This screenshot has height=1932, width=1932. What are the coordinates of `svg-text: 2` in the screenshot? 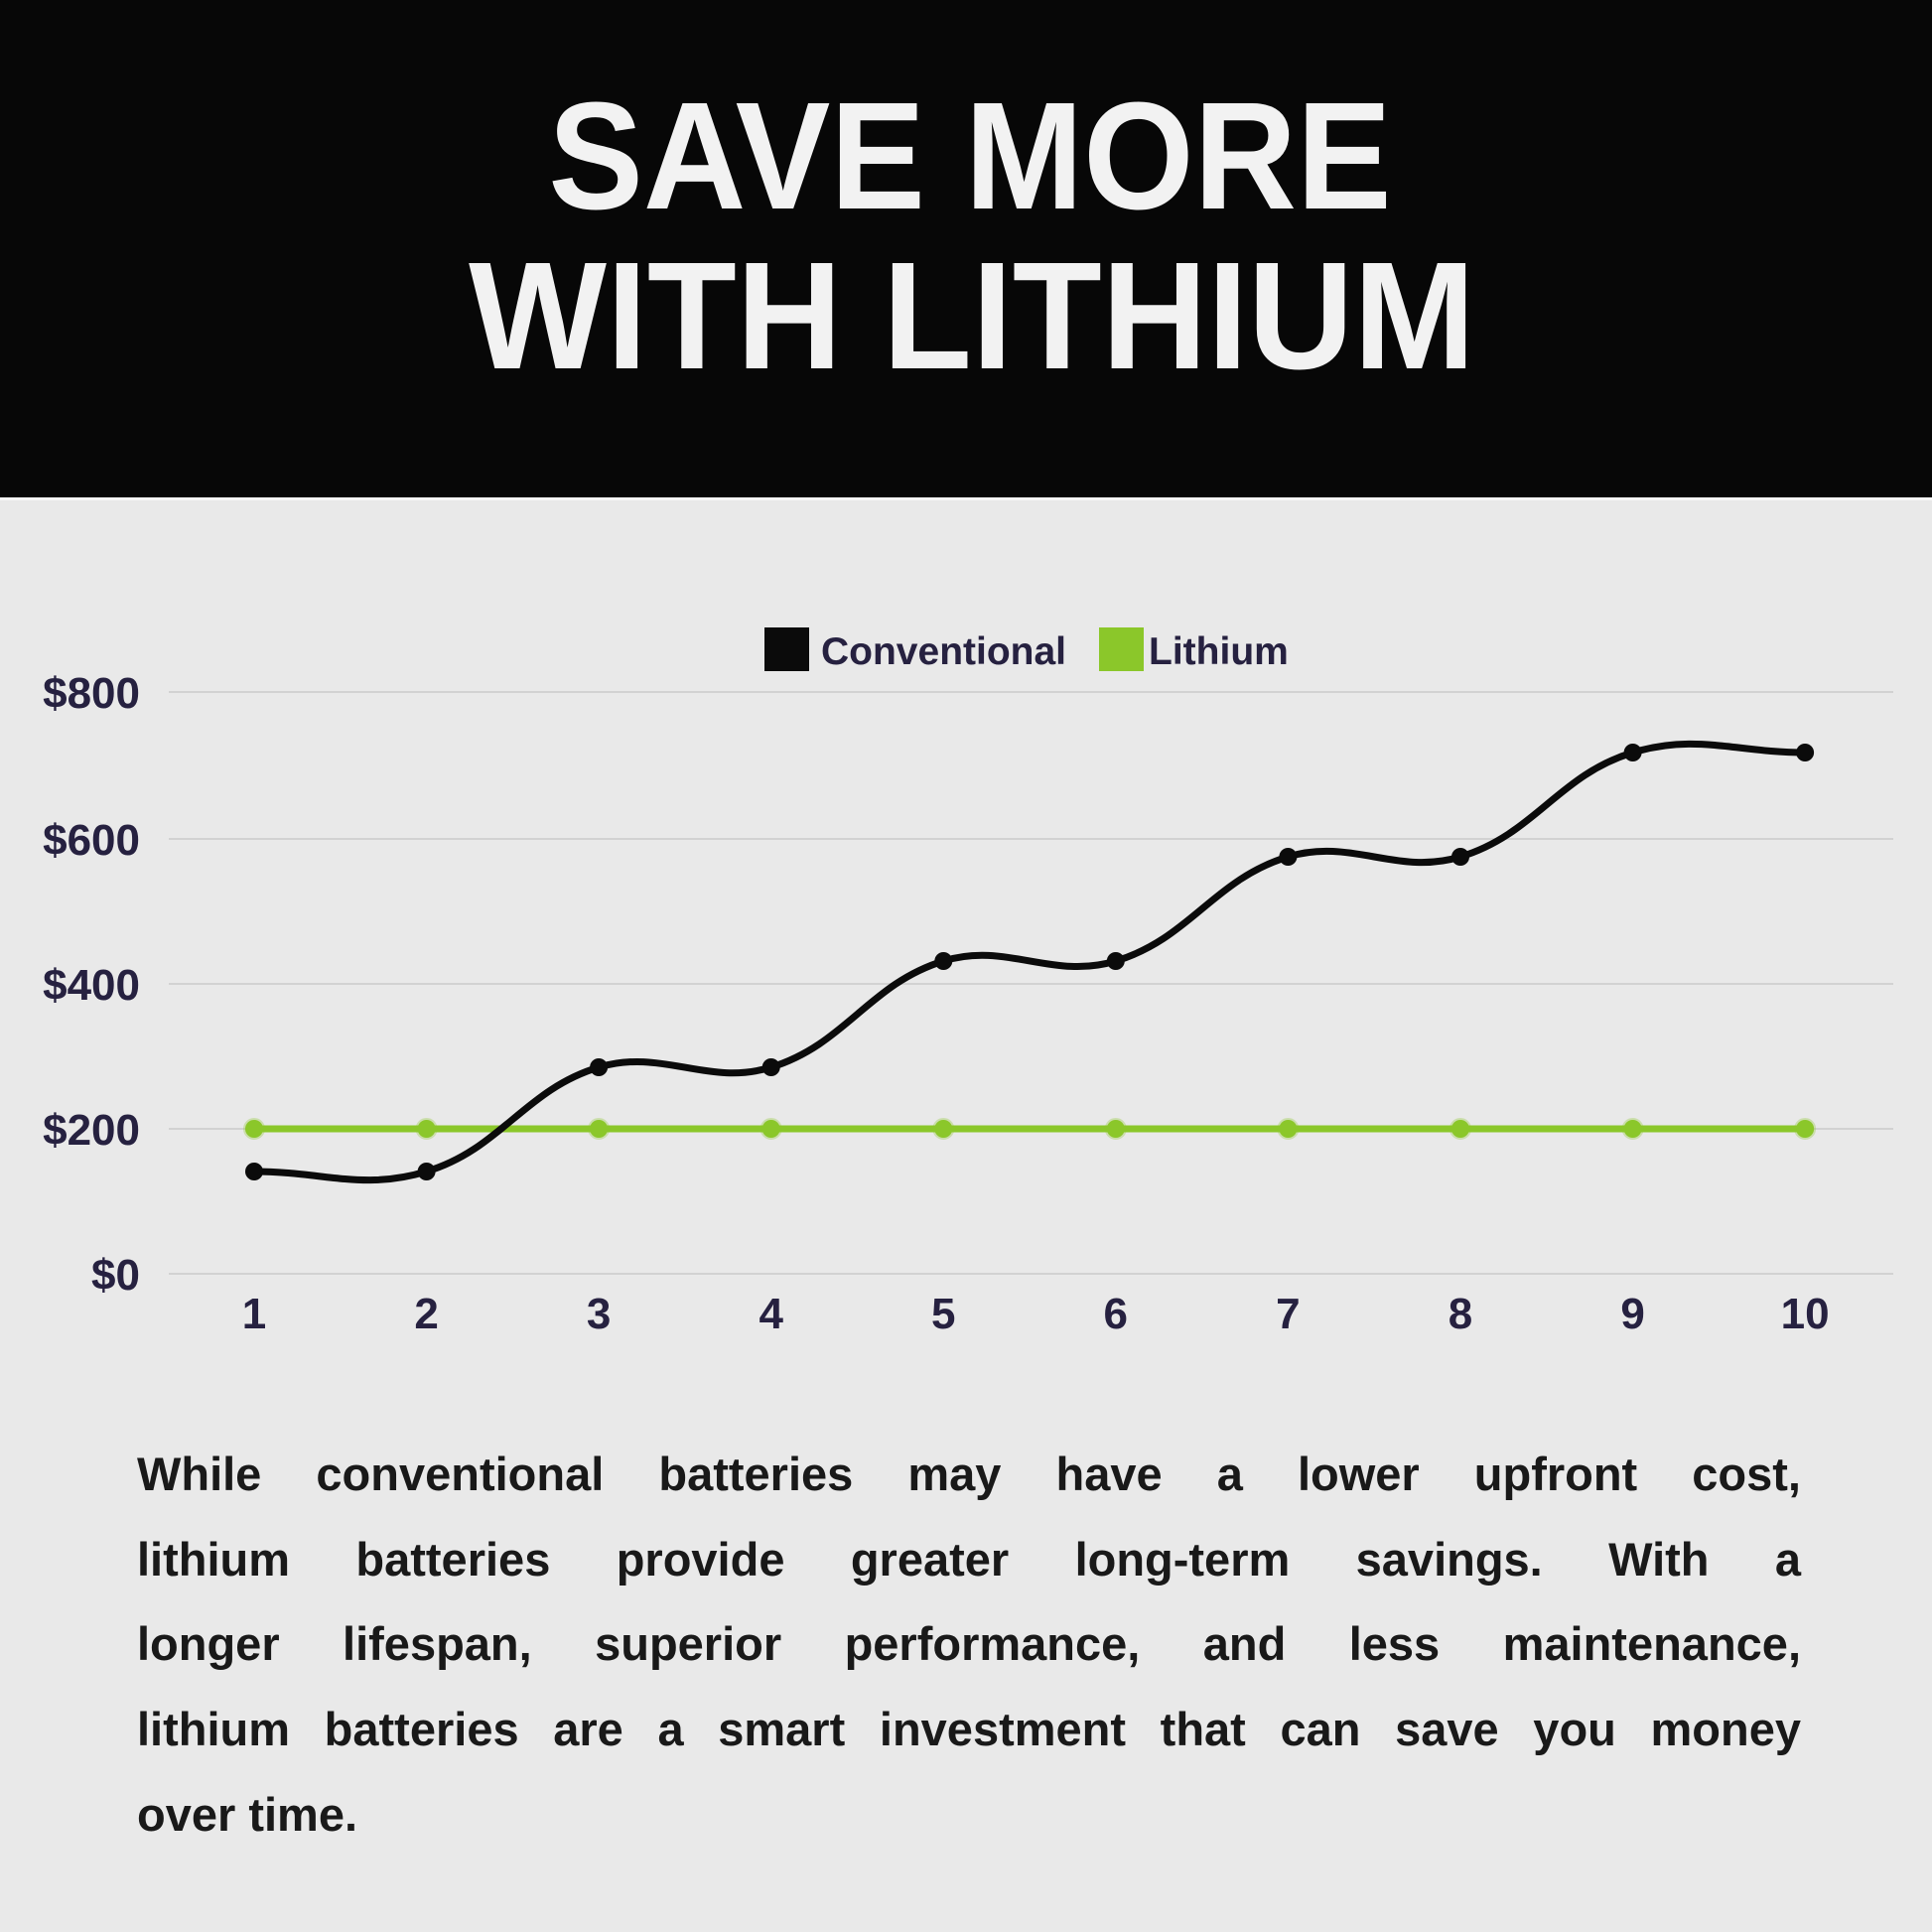 It's located at (426, 1314).